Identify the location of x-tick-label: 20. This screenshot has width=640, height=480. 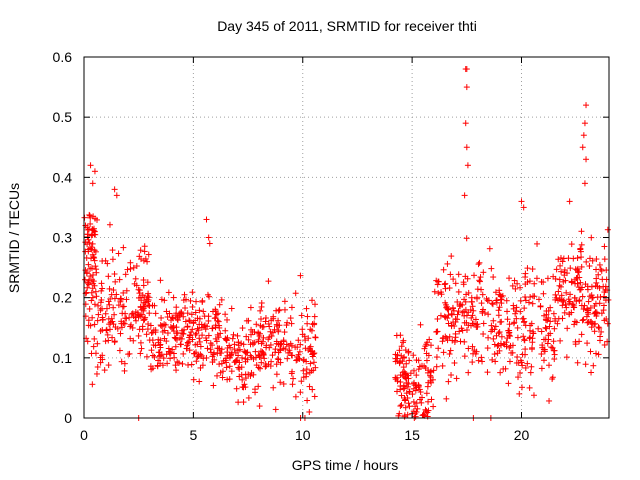
(522, 435).